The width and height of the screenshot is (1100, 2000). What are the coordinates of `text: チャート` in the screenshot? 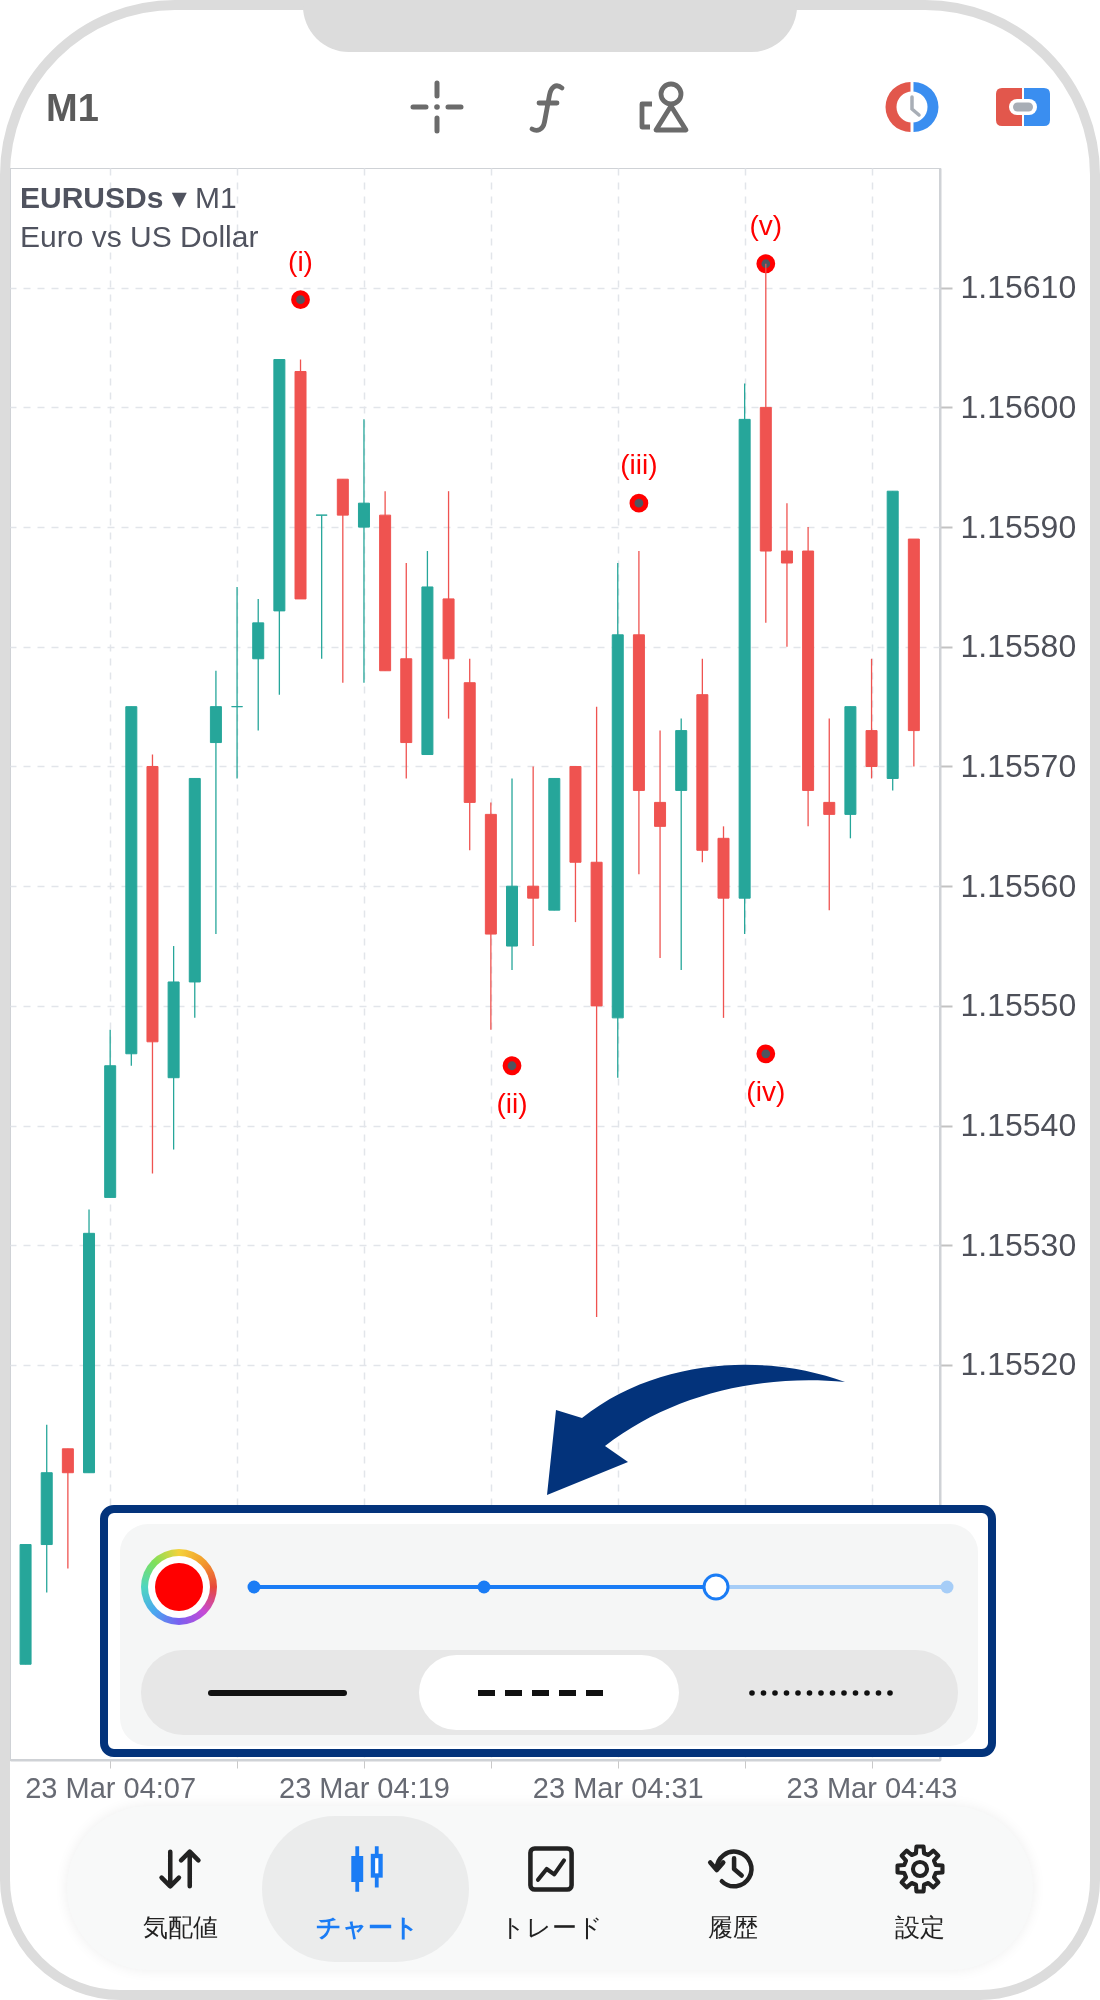 It's located at (367, 1927).